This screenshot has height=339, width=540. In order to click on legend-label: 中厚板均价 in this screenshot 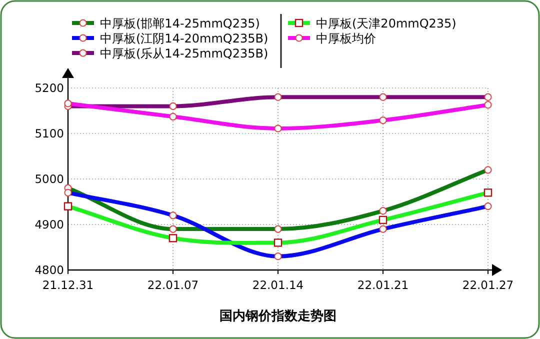, I will do `click(346, 39)`.